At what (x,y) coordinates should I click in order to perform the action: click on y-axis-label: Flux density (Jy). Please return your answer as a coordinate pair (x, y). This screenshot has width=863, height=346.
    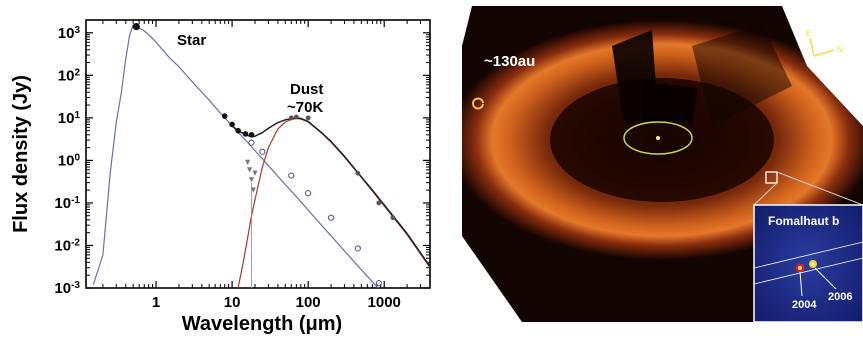
    Looking at the image, I should click on (21, 154).